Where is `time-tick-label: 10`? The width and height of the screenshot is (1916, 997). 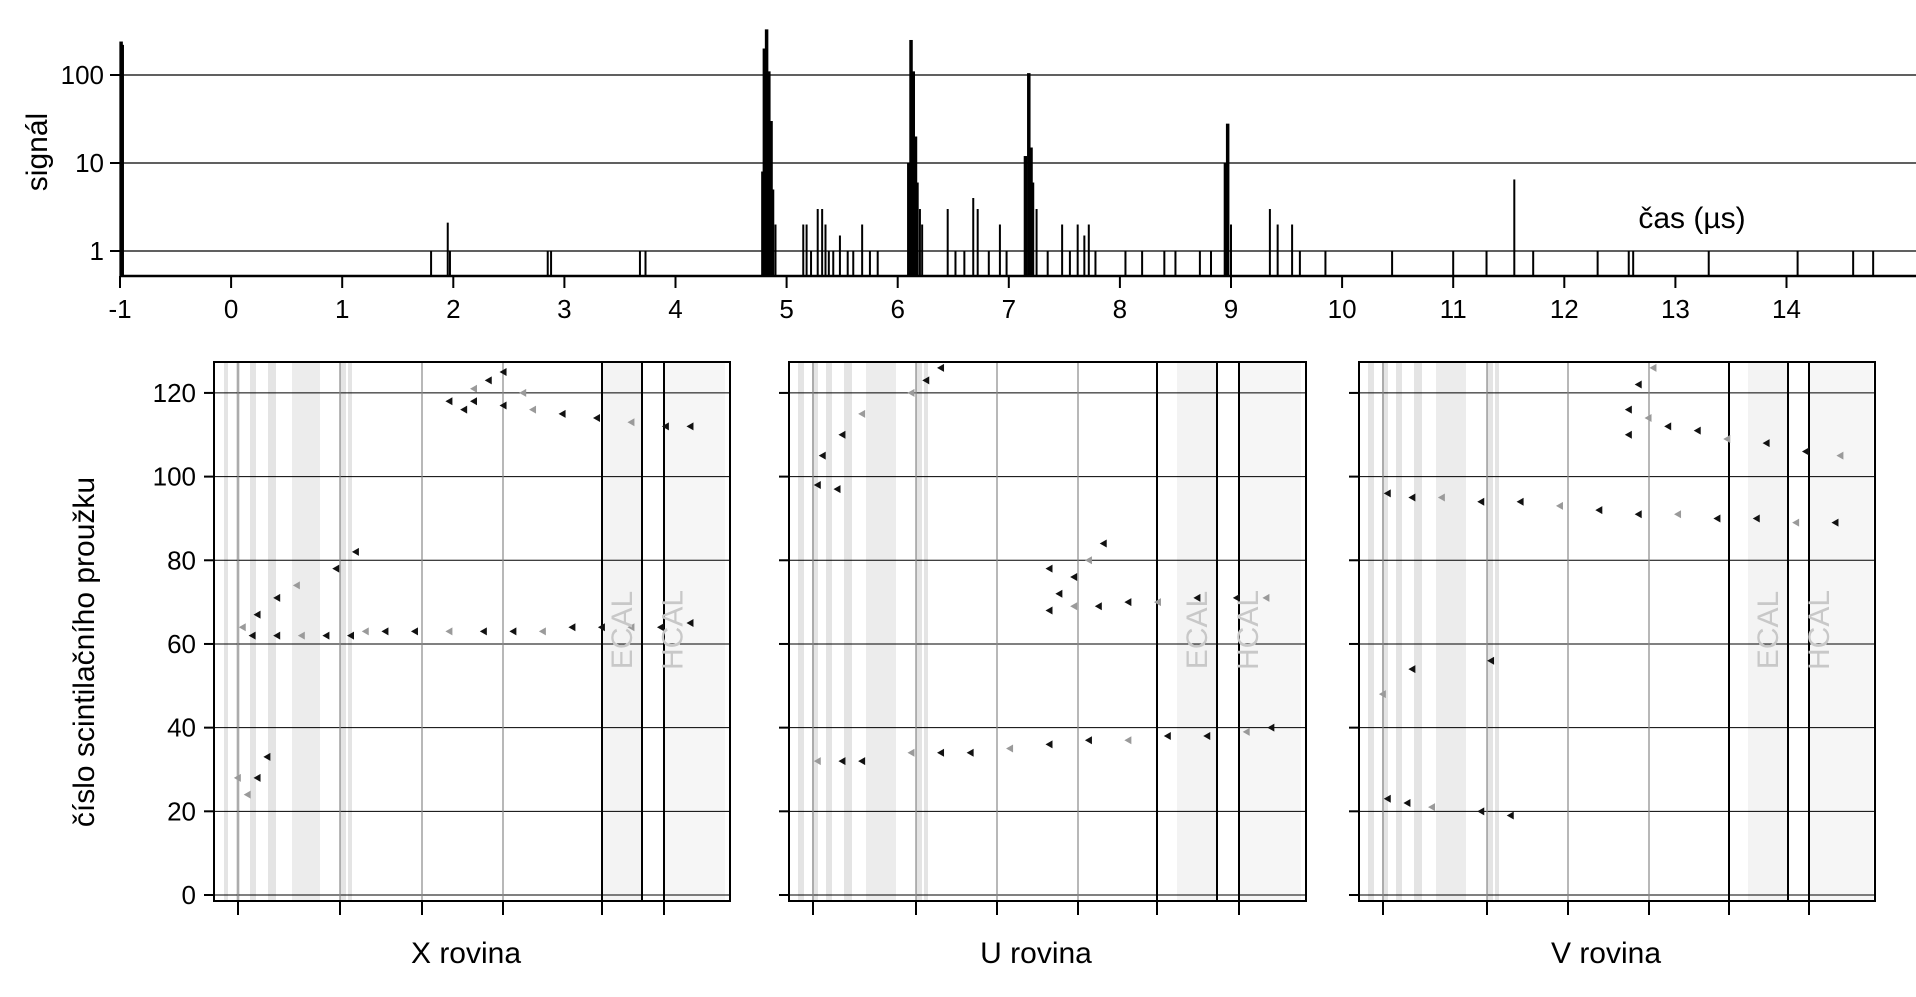 time-tick-label: 10 is located at coordinates (1342, 309).